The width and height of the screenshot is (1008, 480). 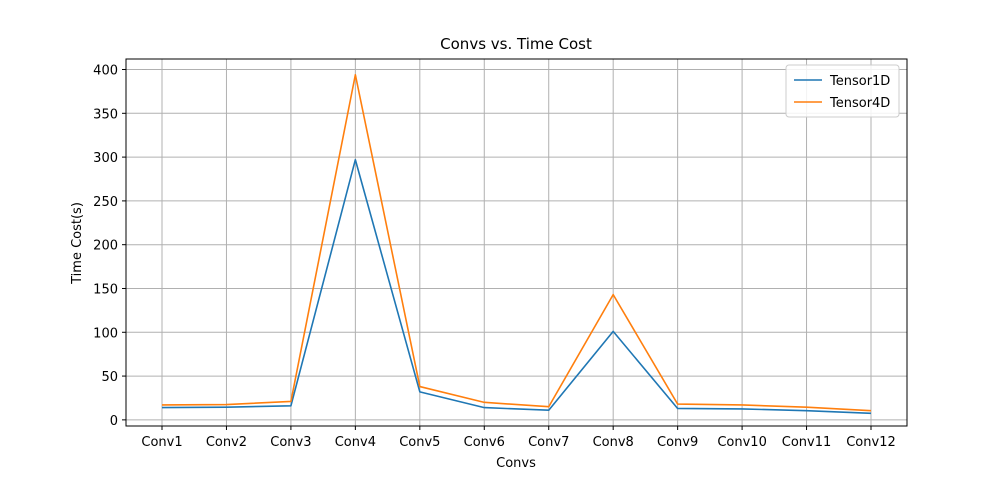 What do you see at coordinates (77, 243) in the screenshot?
I see `y-axis-label: Time Cost(s)` at bounding box center [77, 243].